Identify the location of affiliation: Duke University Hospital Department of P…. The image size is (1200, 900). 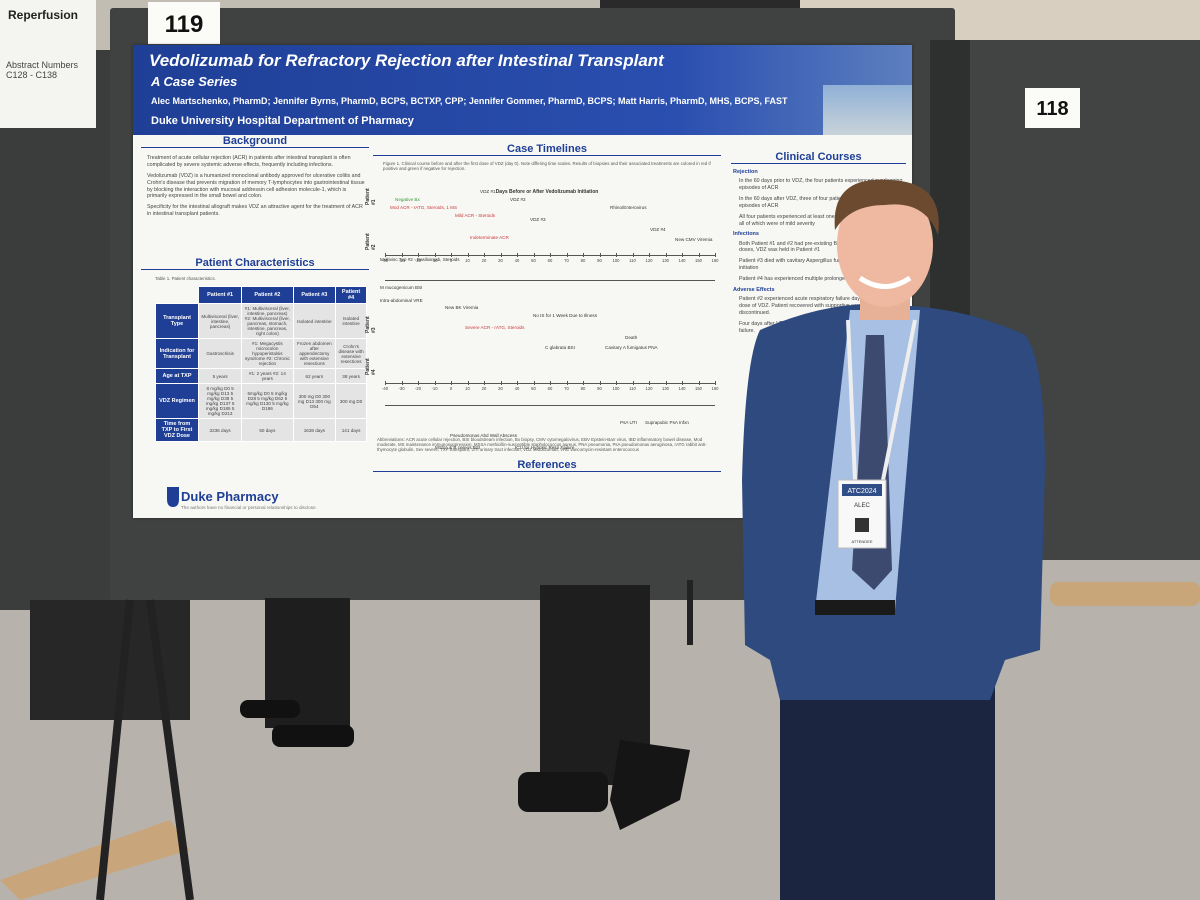
(282, 121).